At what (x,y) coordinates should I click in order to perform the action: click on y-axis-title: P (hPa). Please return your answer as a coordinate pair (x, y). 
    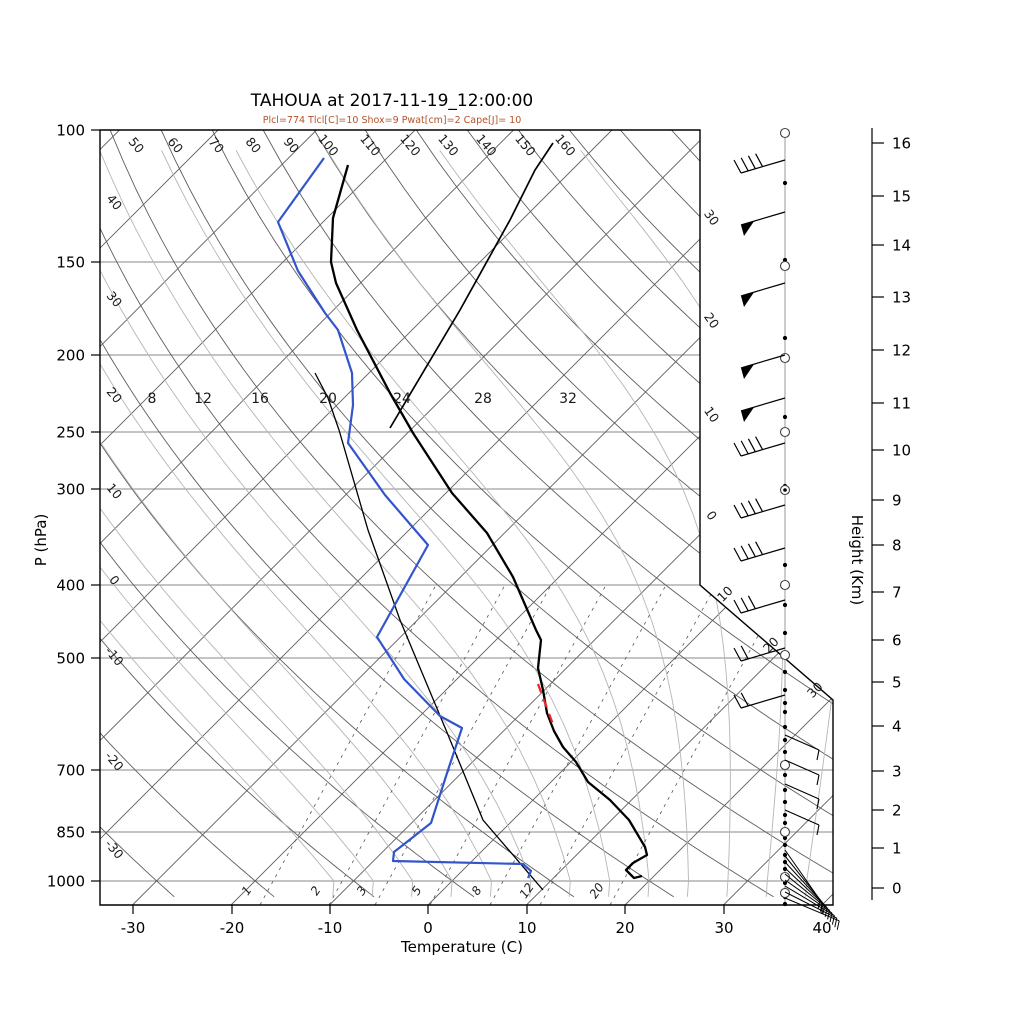
    Looking at the image, I should click on (41, 540).